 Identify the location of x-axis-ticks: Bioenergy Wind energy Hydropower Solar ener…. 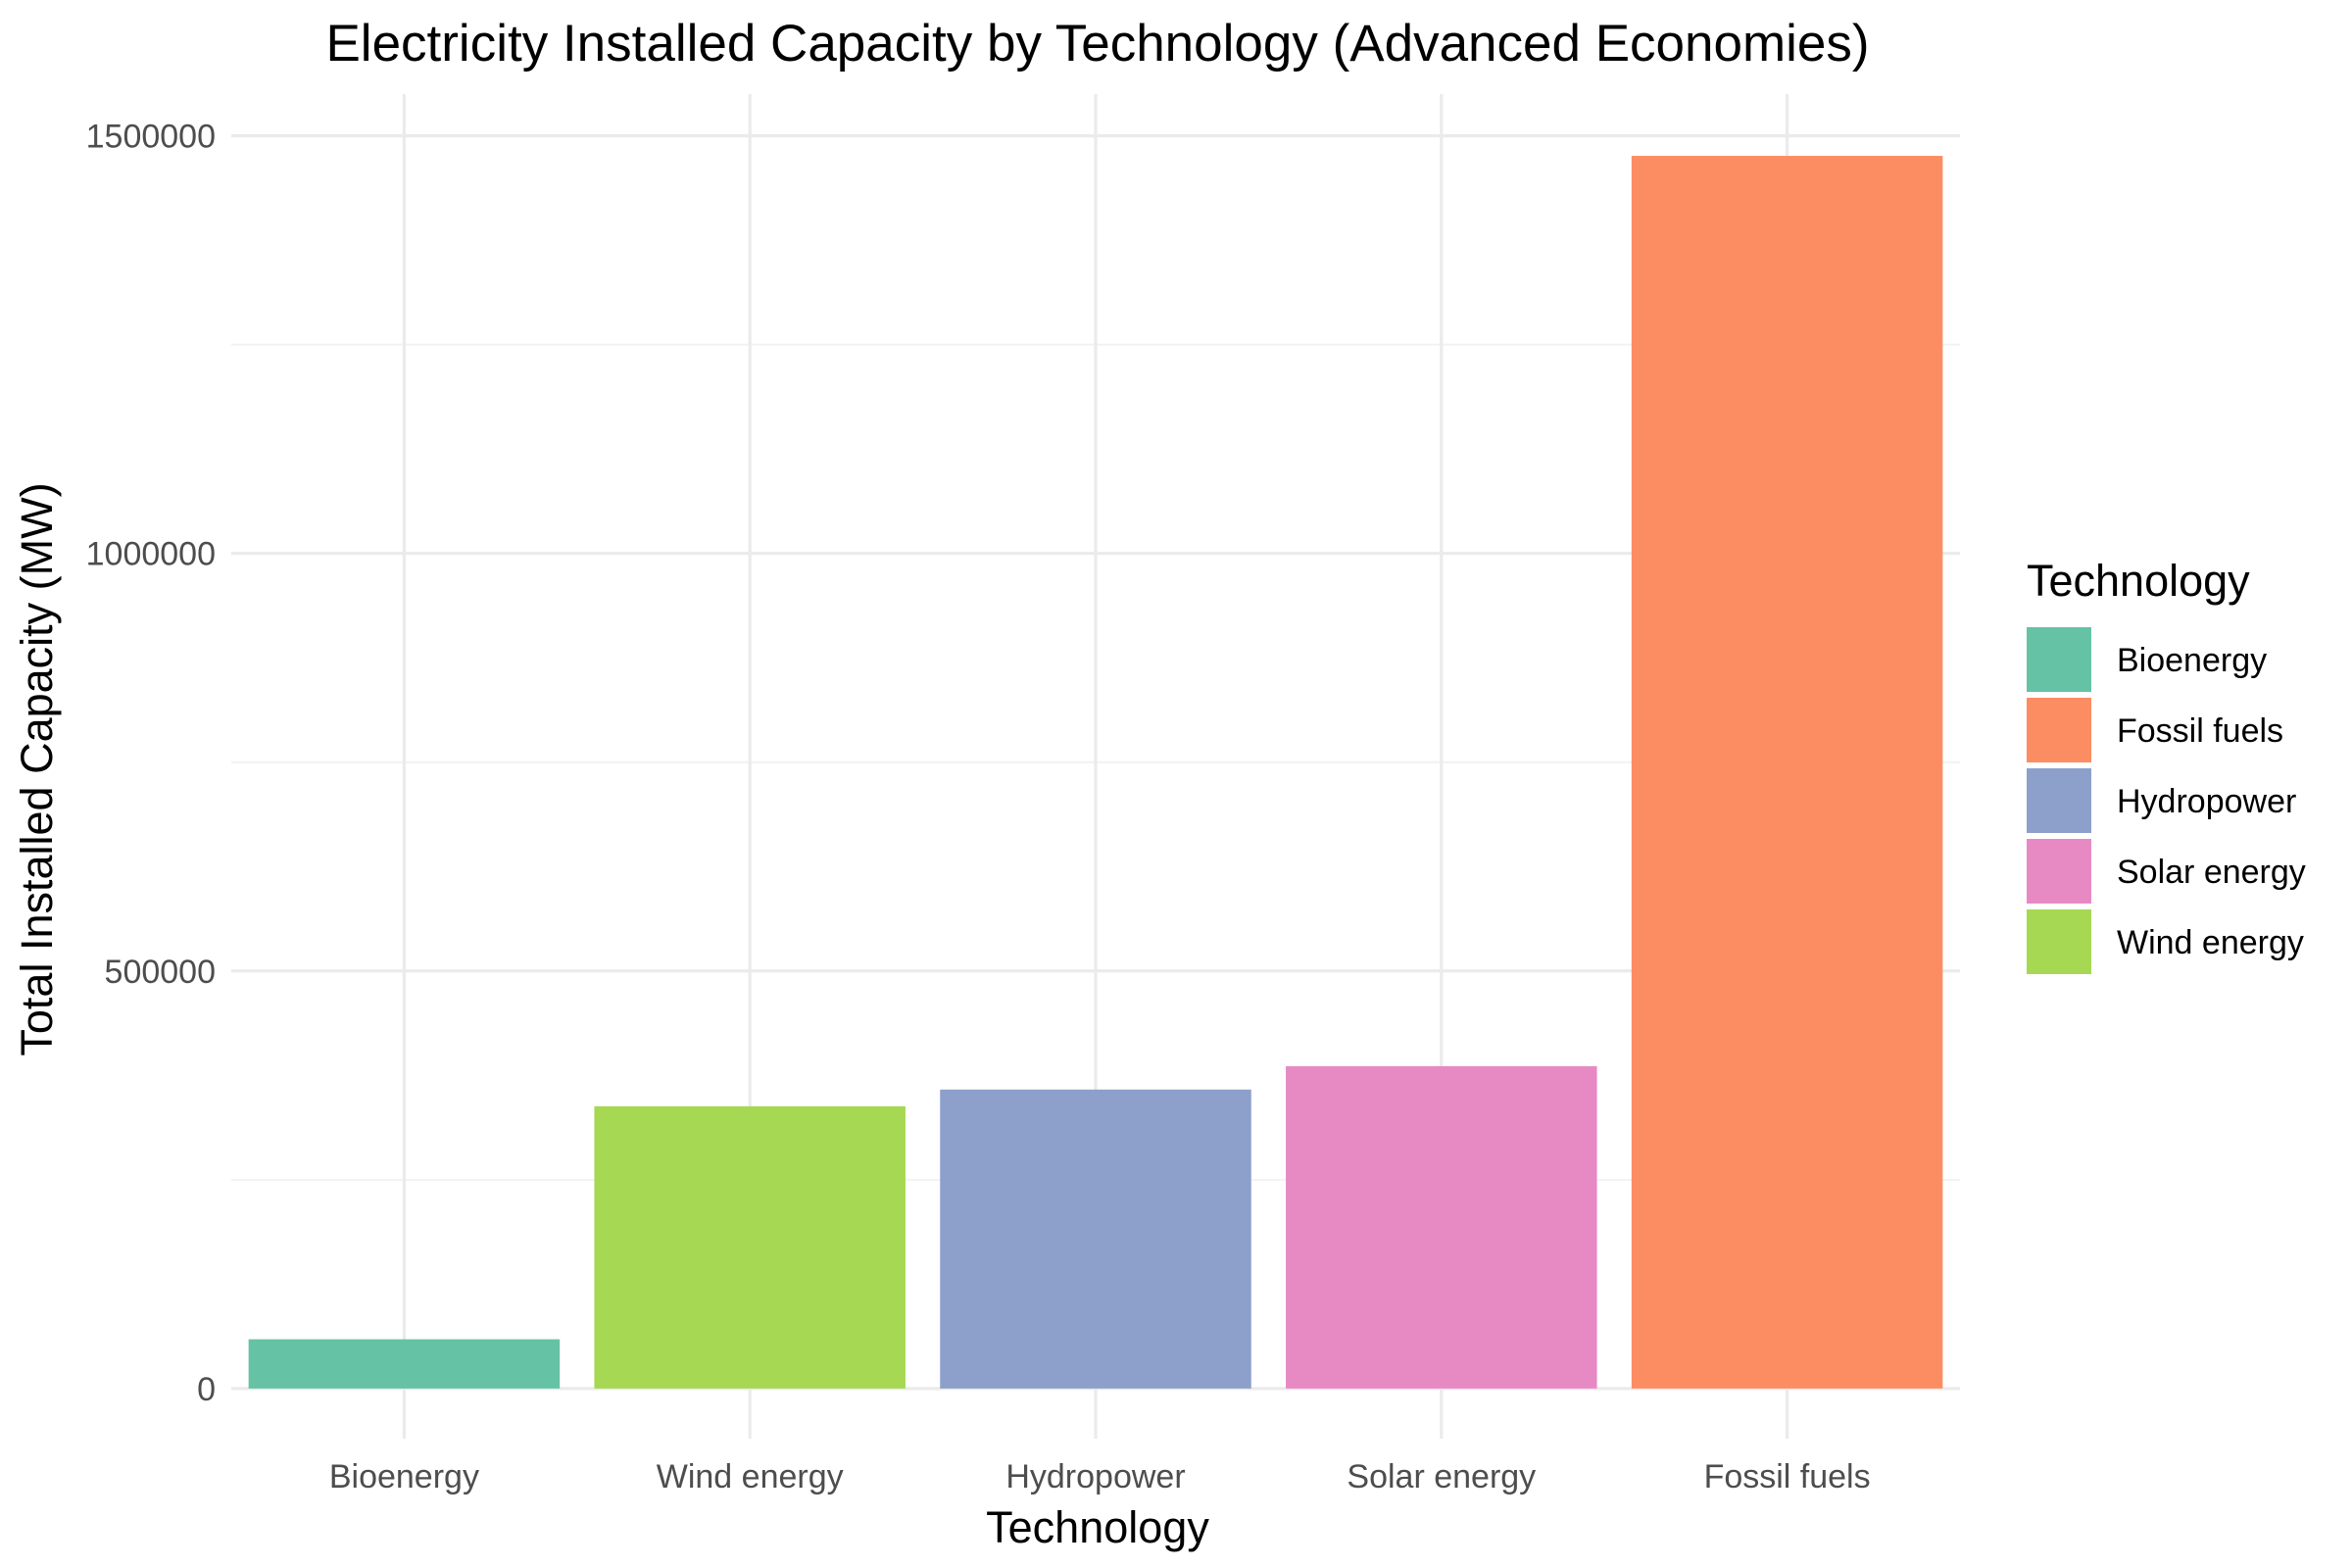
(1100, 1476).